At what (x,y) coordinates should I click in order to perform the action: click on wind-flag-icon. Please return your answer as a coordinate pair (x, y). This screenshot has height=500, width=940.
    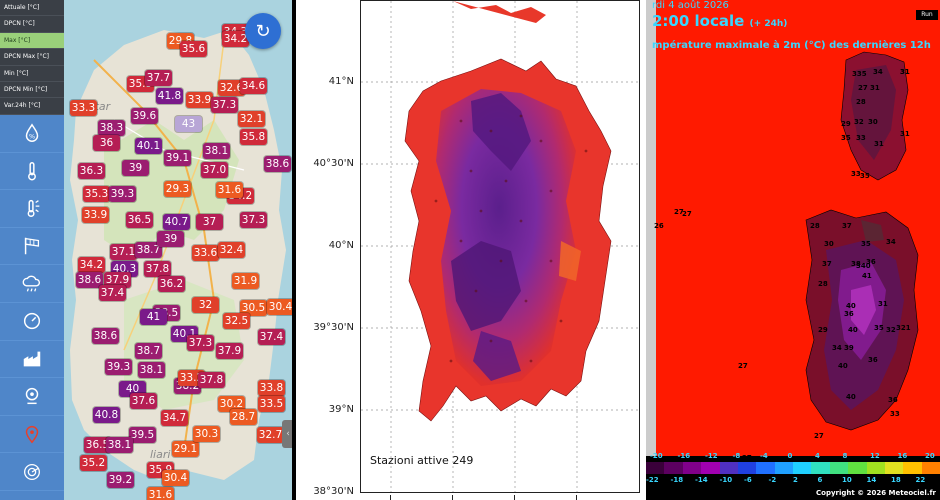
    Looking at the image, I should click on (32, 247).